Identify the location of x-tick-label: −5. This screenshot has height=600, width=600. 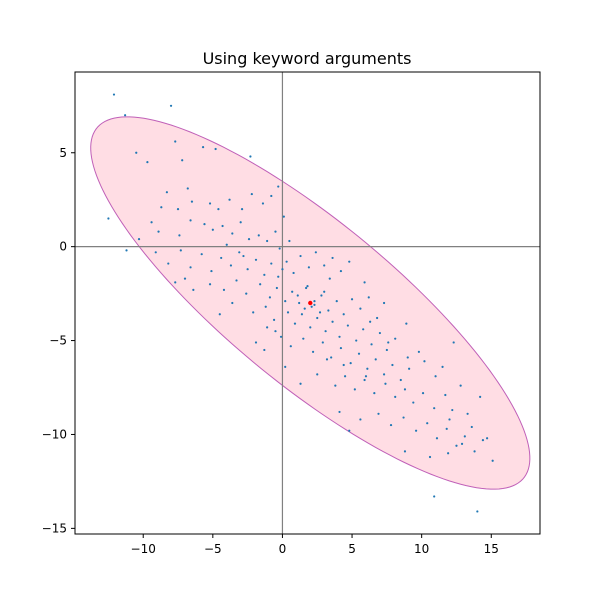
(213, 549).